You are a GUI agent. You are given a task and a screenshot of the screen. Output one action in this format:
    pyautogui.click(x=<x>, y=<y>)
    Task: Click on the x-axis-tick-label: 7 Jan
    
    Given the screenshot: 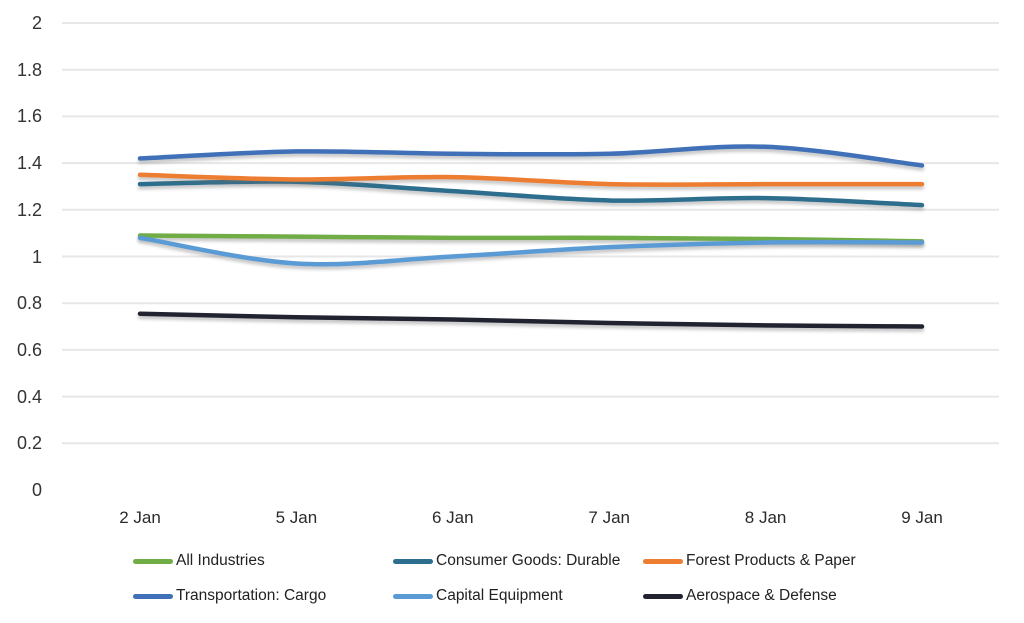 What is the action you would take?
    pyautogui.click(x=609, y=517)
    